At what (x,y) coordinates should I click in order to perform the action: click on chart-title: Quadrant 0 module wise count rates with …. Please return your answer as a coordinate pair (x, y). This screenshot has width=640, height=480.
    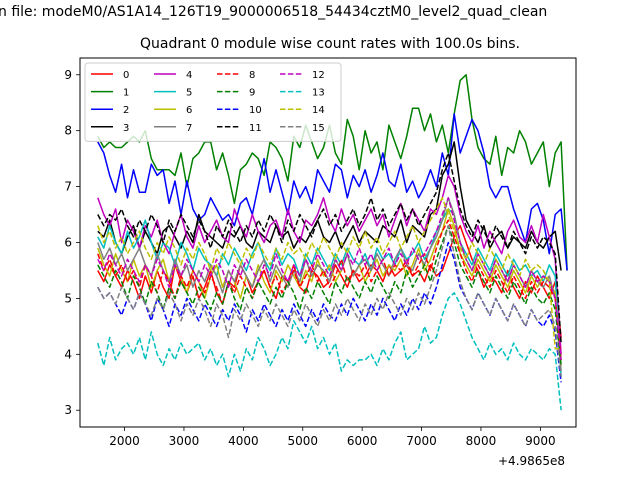
    Looking at the image, I should click on (330, 44).